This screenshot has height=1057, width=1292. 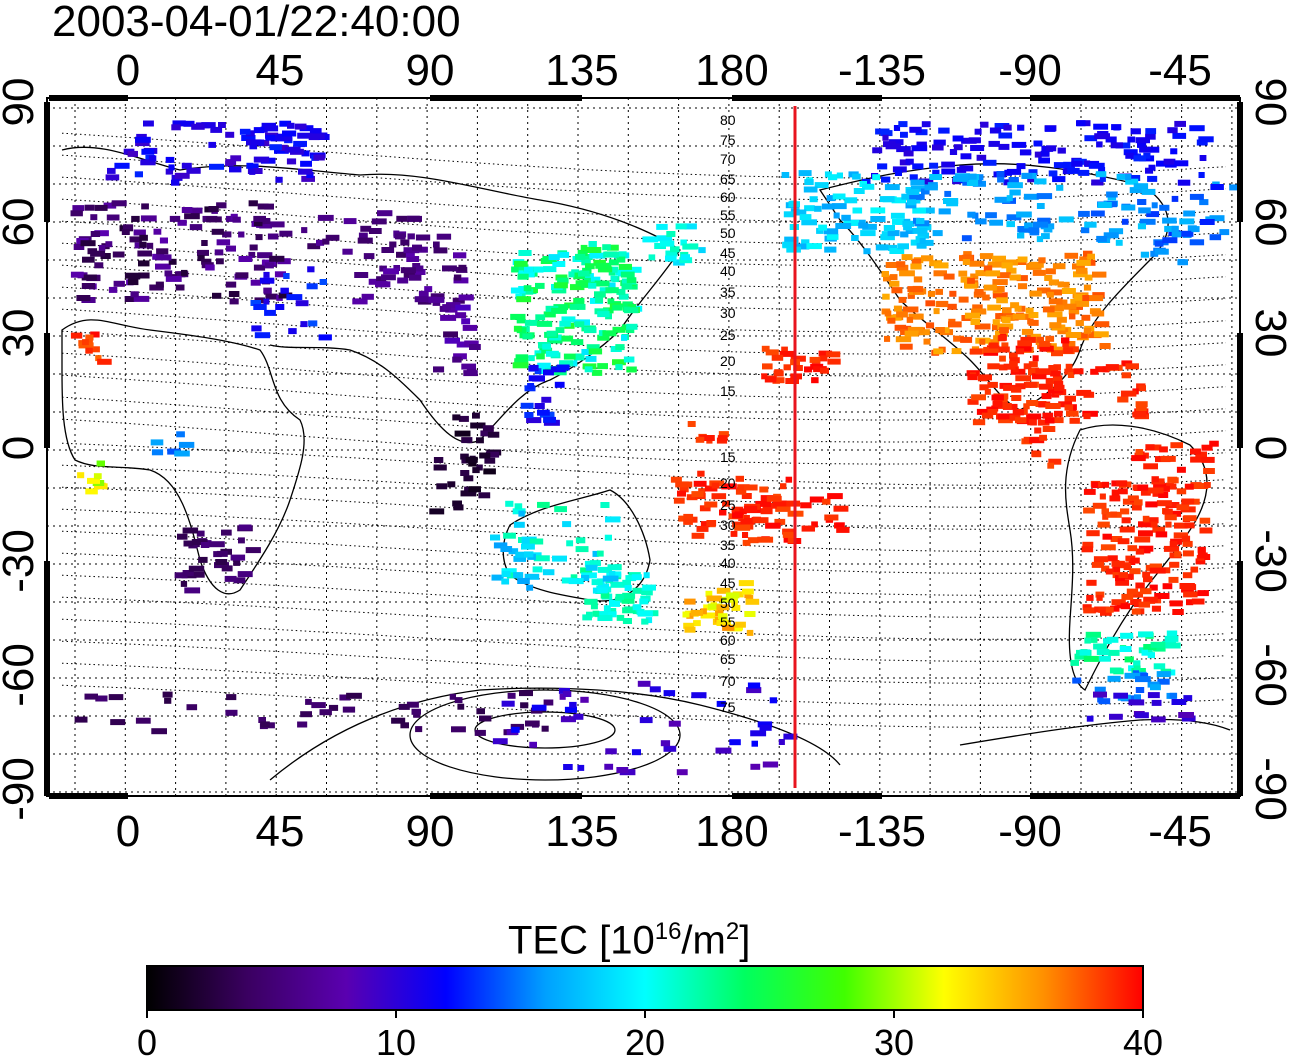 What do you see at coordinates (728, 583) in the screenshot?
I see `contour-label: 45` at bounding box center [728, 583].